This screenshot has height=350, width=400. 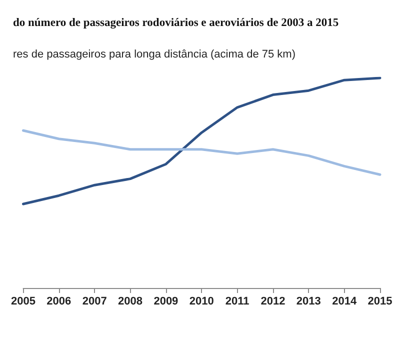 I want to click on x-tick-label: 2013, so click(x=308, y=302).